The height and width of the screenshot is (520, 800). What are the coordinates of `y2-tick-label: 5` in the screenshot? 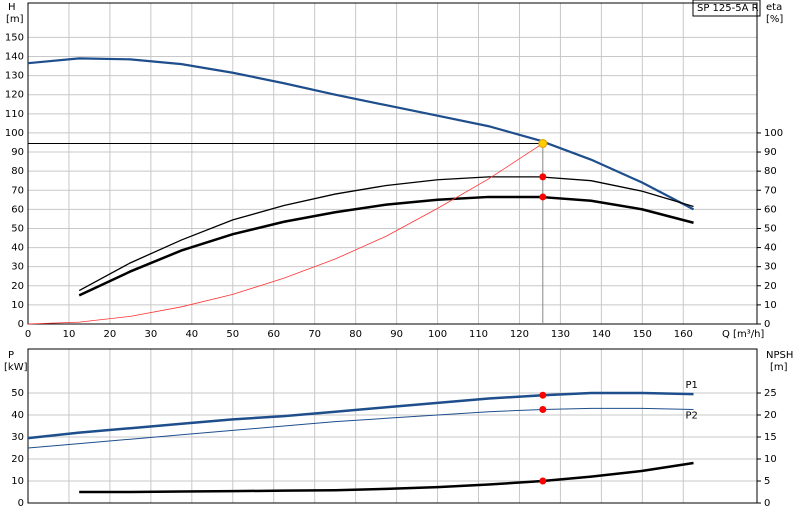 It's located at (767, 481).